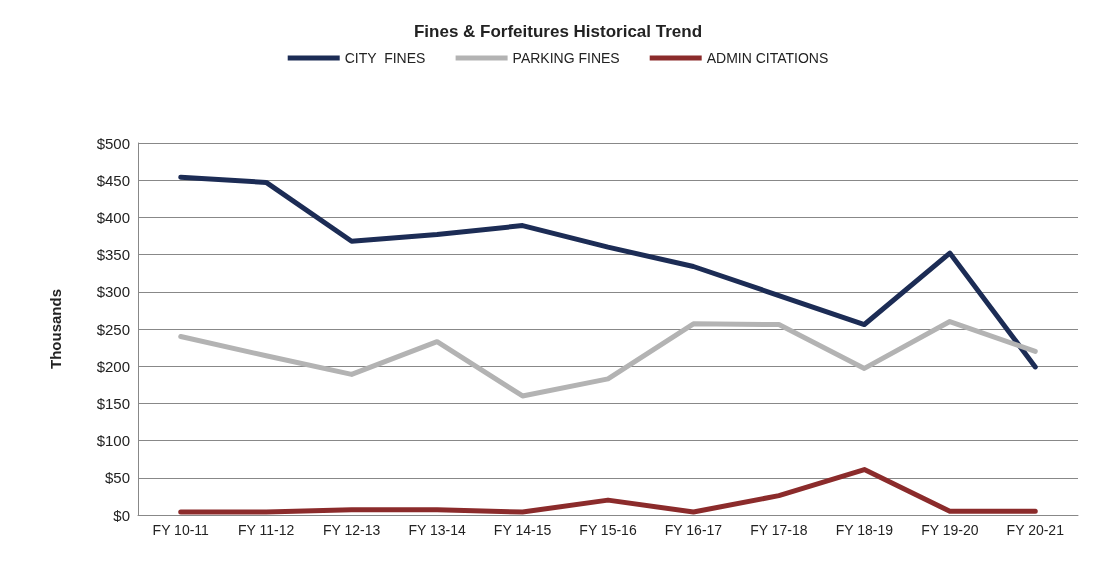 This screenshot has height=565, width=1117. I want to click on x-tick-label: FY 18-19, so click(864, 530).